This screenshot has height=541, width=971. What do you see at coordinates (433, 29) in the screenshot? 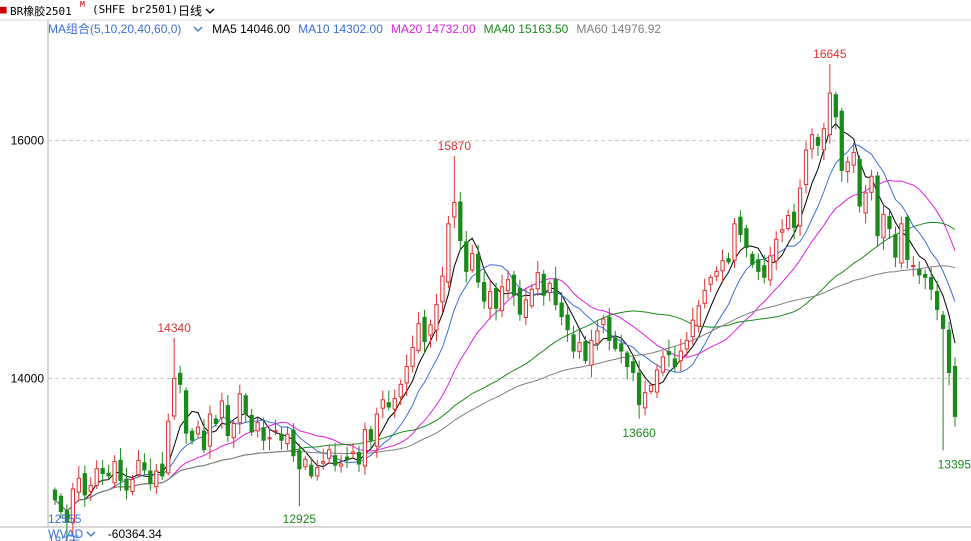
I see `ma-legend-item: MA20 14732.00` at bounding box center [433, 29].